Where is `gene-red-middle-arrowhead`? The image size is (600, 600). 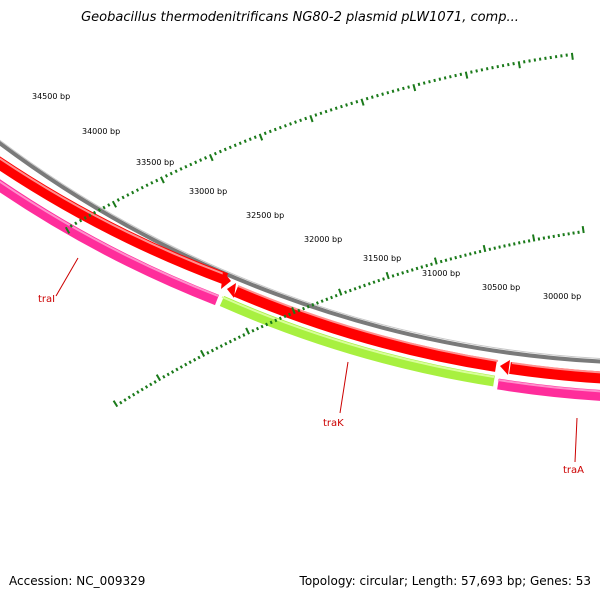 gene-red-middle-arrowhead is located at coordinates (231, 290).